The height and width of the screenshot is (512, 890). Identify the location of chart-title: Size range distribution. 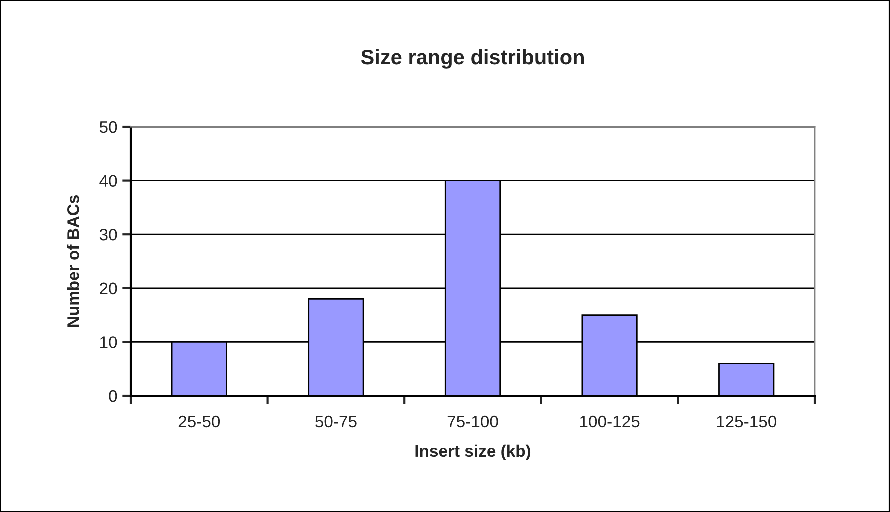
(472, 59).